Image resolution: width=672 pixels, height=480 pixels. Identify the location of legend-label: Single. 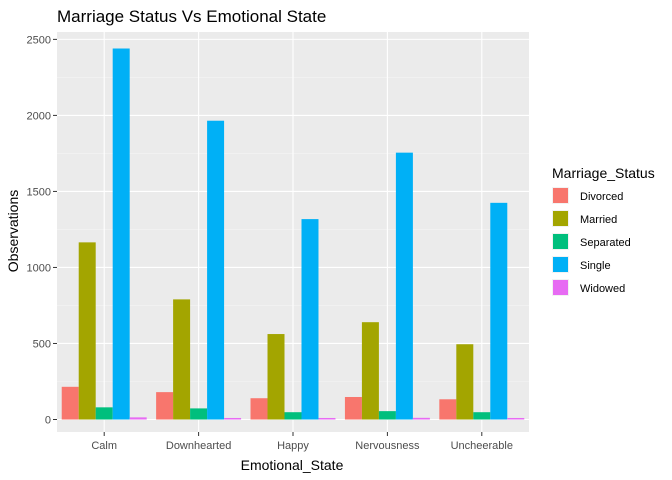
(595, 266).